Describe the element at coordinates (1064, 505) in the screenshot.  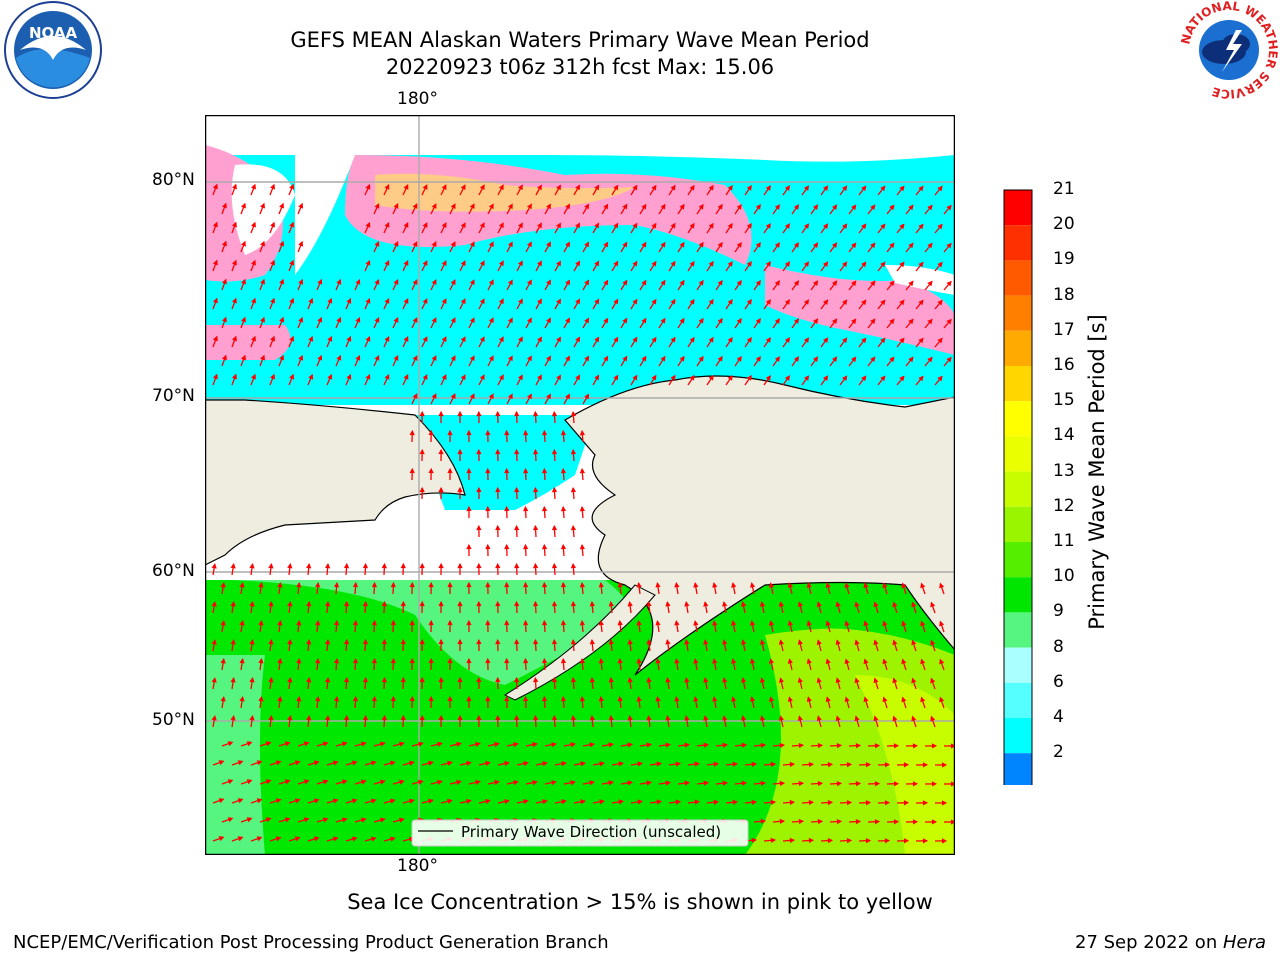
I see `colorbar-tick-label: 12` at that location.